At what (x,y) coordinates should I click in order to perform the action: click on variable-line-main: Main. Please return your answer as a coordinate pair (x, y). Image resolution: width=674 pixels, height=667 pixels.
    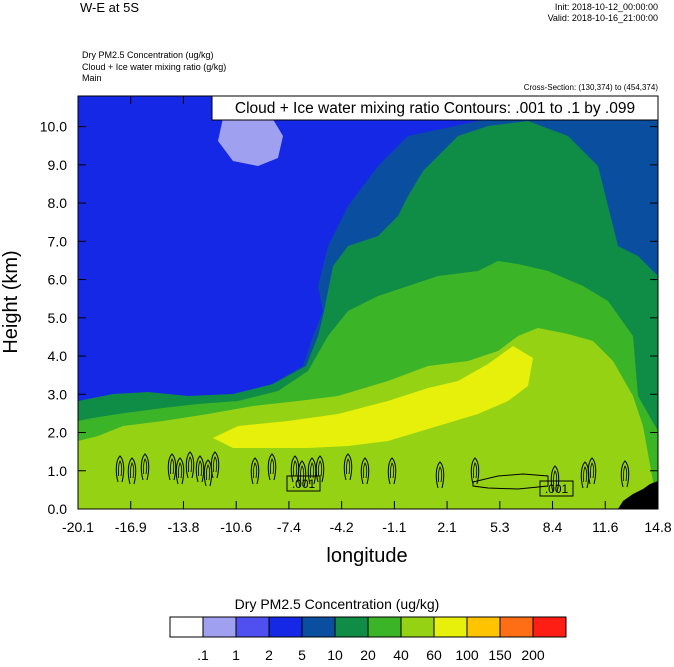
    Looking at the image, I should click on (92, 78).